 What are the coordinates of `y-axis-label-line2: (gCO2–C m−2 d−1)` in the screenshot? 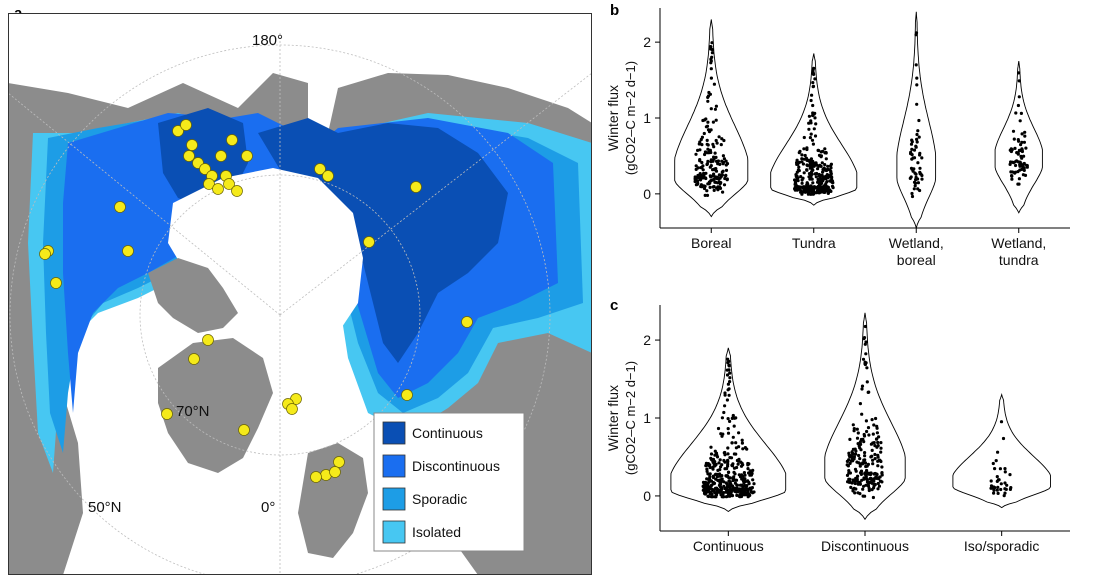 It's located at (630, 418).